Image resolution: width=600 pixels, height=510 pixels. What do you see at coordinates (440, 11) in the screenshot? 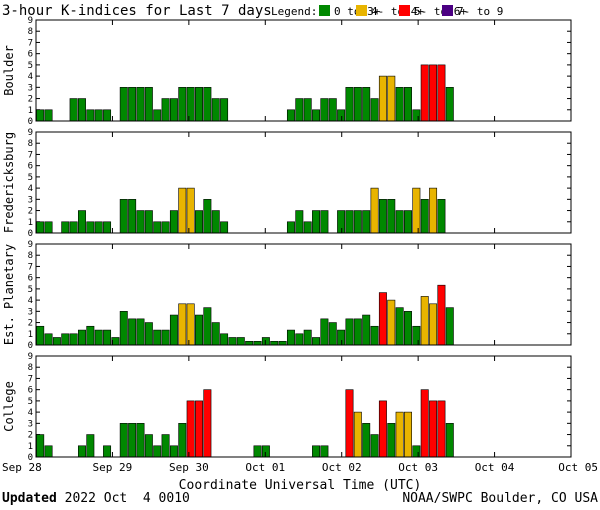
I see `legend-item-label: 5- to 6+` at bounding box center [440, 11].